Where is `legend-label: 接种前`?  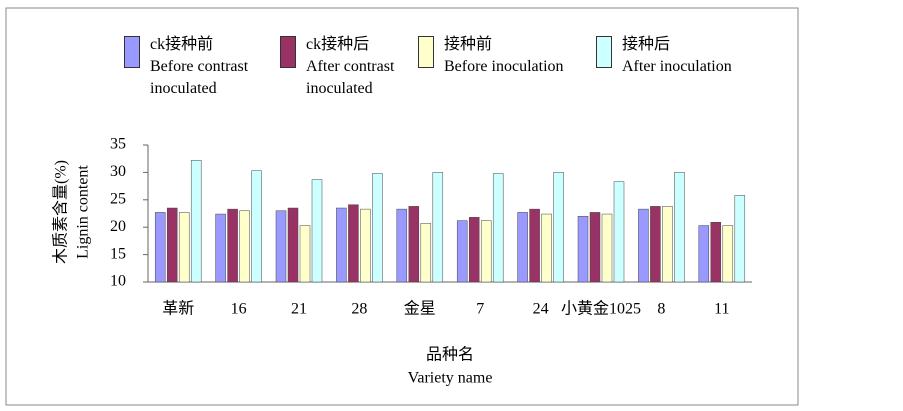 legend-label: 接种前 is located at coordinates (468, 44).